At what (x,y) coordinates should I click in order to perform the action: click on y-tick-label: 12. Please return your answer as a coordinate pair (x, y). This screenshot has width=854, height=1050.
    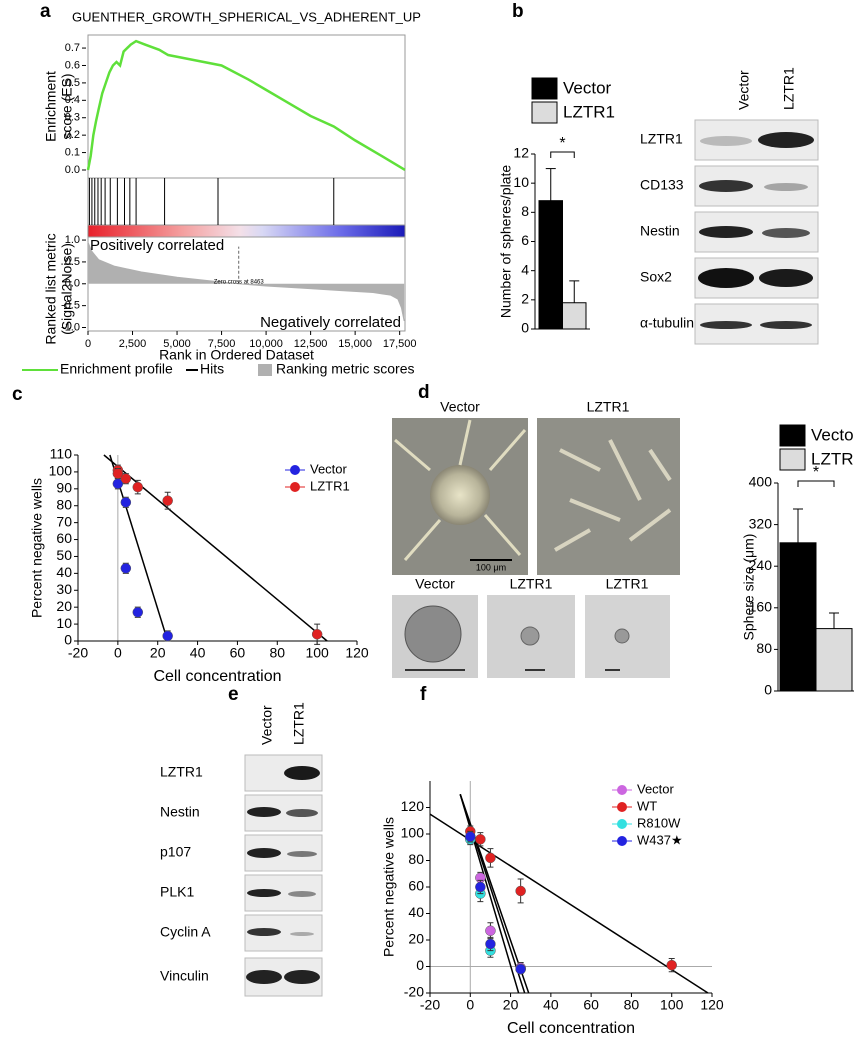
    Looking at the image, I should click on (521, 153).